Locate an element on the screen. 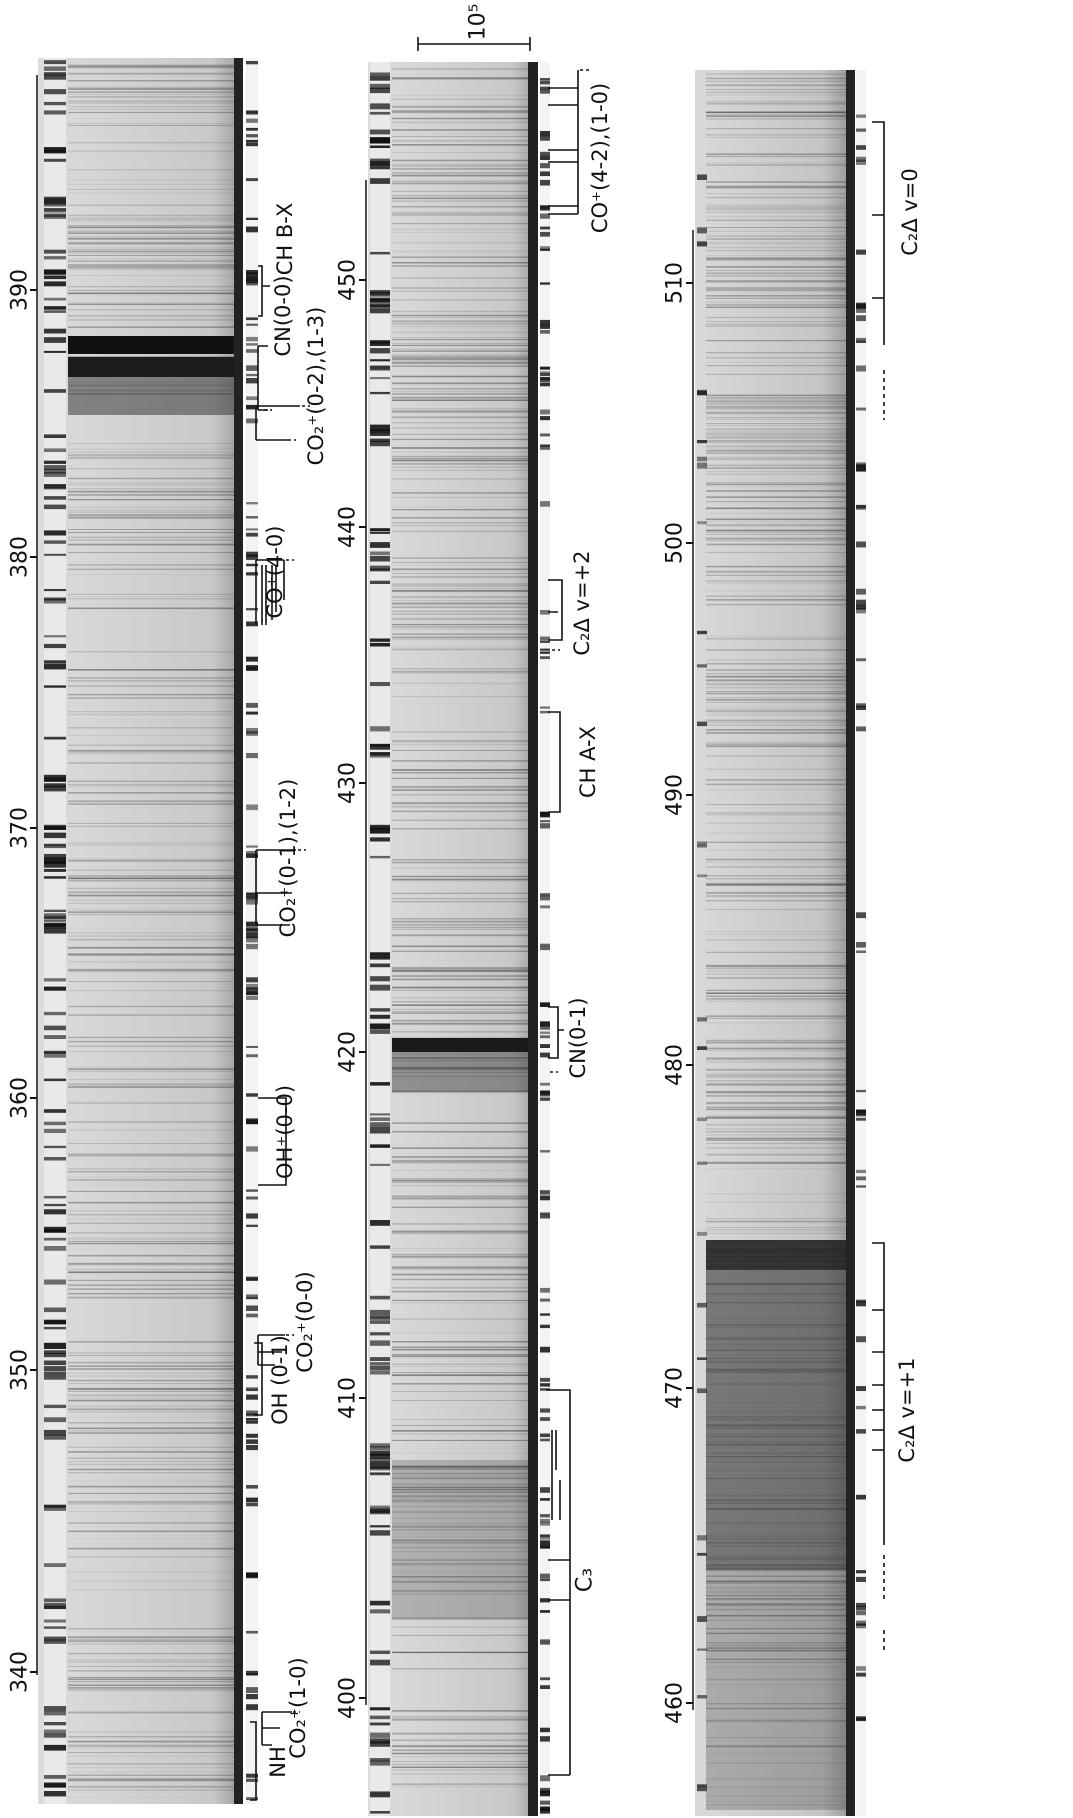  tick-label-340: 340 is located at coordinates (20, 1672).